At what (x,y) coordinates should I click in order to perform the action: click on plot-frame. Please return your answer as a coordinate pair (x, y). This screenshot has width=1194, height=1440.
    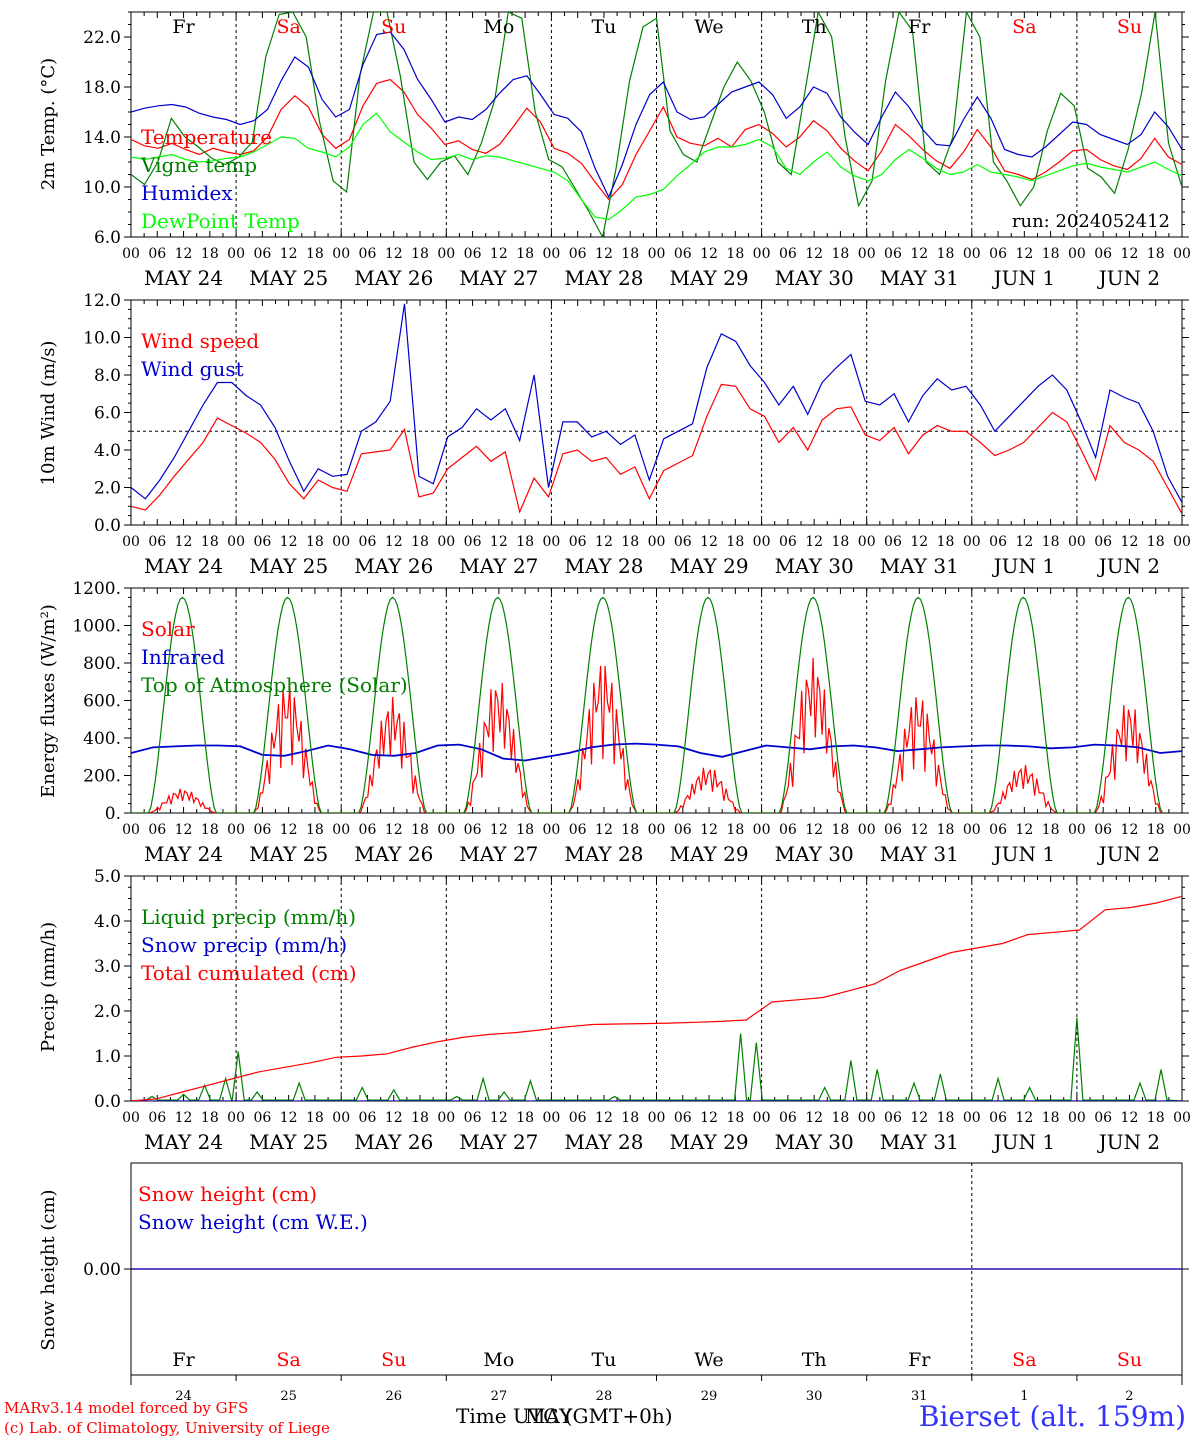
    Looking at the image, I should click on (656, 412).